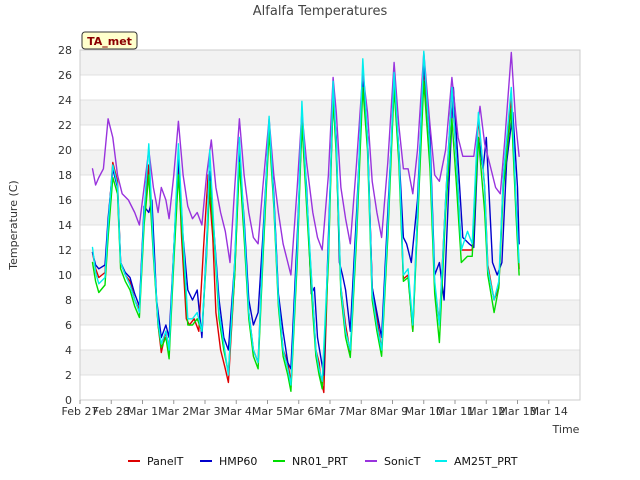 The image size is (640, 480). What do you see at coordinates (173, 411) in the screenshot?
I see `x-tick-label: Mar 2` at bounding box center [173, 411].